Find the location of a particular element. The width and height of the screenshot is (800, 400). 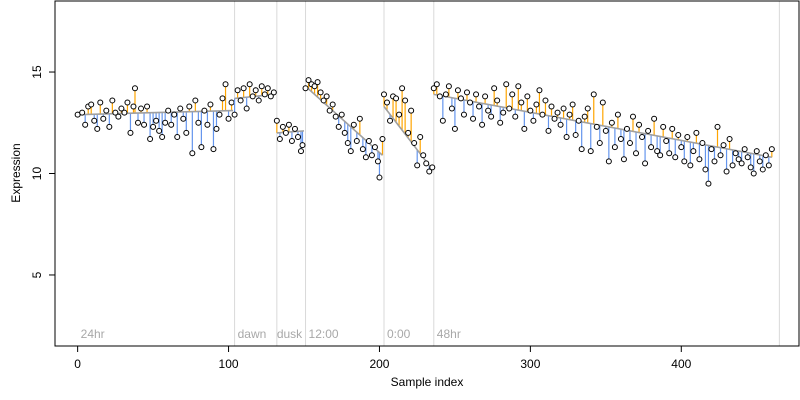

region-label: 48hr is located at coordinates (449, 334).